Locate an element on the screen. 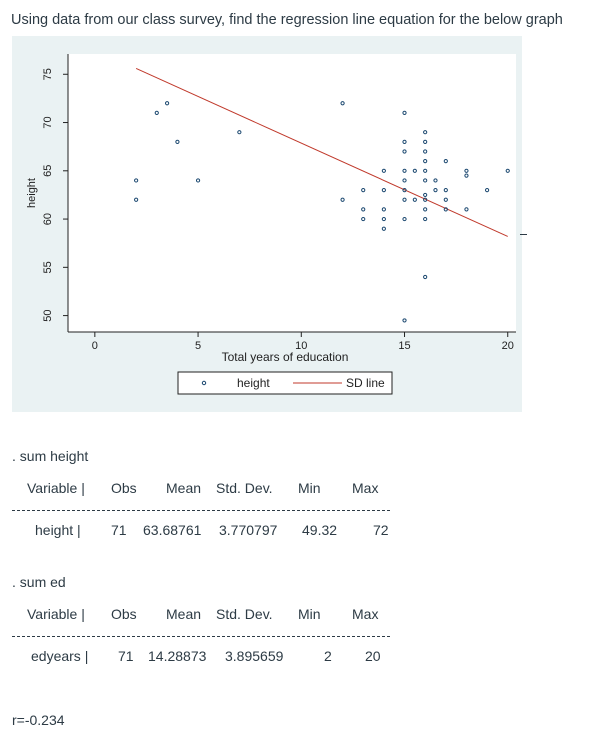 The width and height of the screenshot is (608, 746). sum-ed-header-variable: Variable | is located at coordinates (56, 614).